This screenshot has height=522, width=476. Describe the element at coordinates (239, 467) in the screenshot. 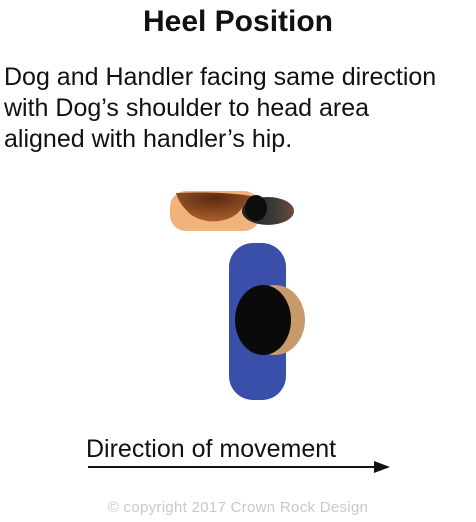

I see `direction-arrow` at that location.